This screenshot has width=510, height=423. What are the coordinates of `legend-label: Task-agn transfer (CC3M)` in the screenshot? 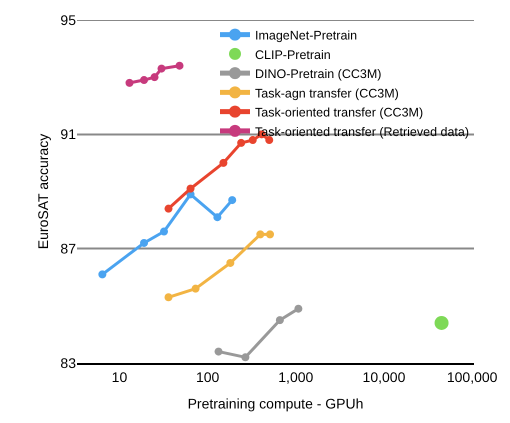 It's located at (327, 93).